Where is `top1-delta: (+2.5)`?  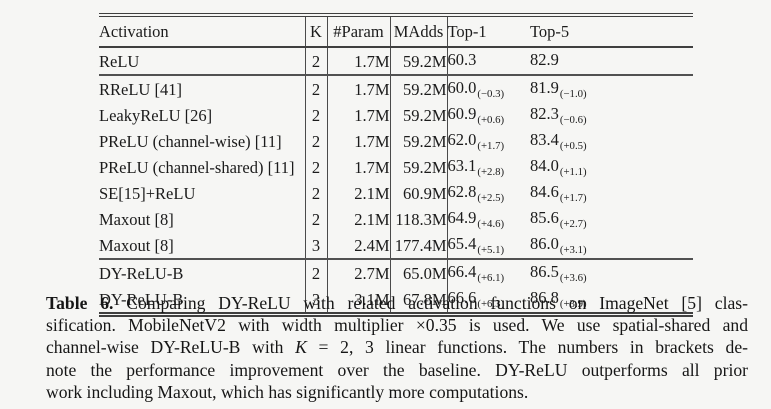
top1-delta: (+2.5) is located at coordinates (491, 197).